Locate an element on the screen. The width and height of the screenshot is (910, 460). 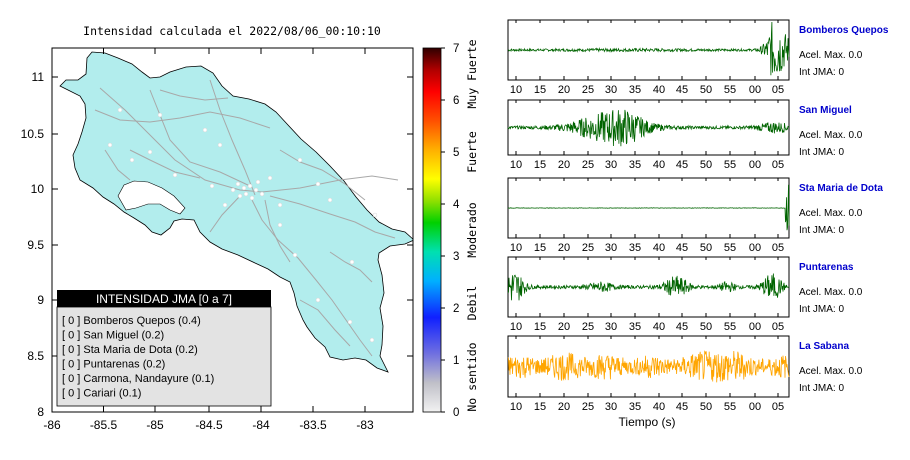
legend-body is located at coordinates (164, 356).